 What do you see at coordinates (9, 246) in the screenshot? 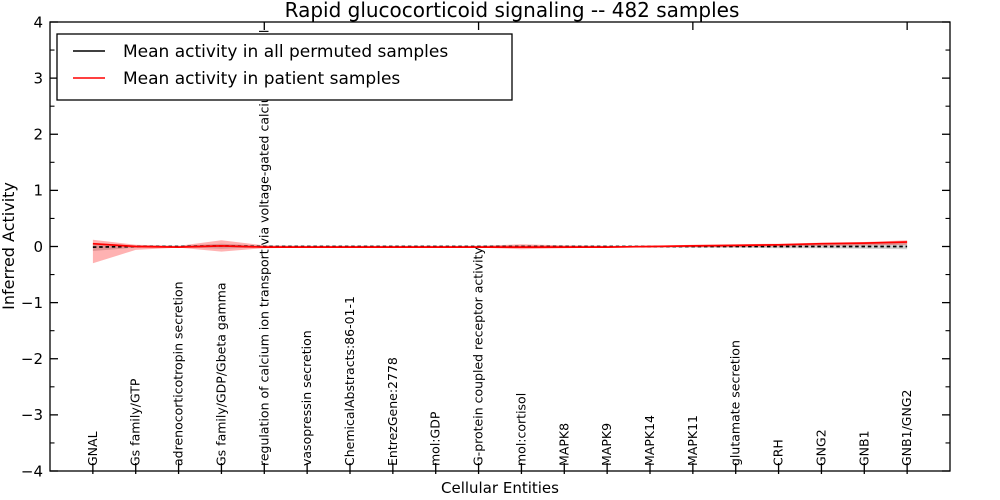
I see `y-axis-label: Inferred Activity` at bounding box center [9, 246].